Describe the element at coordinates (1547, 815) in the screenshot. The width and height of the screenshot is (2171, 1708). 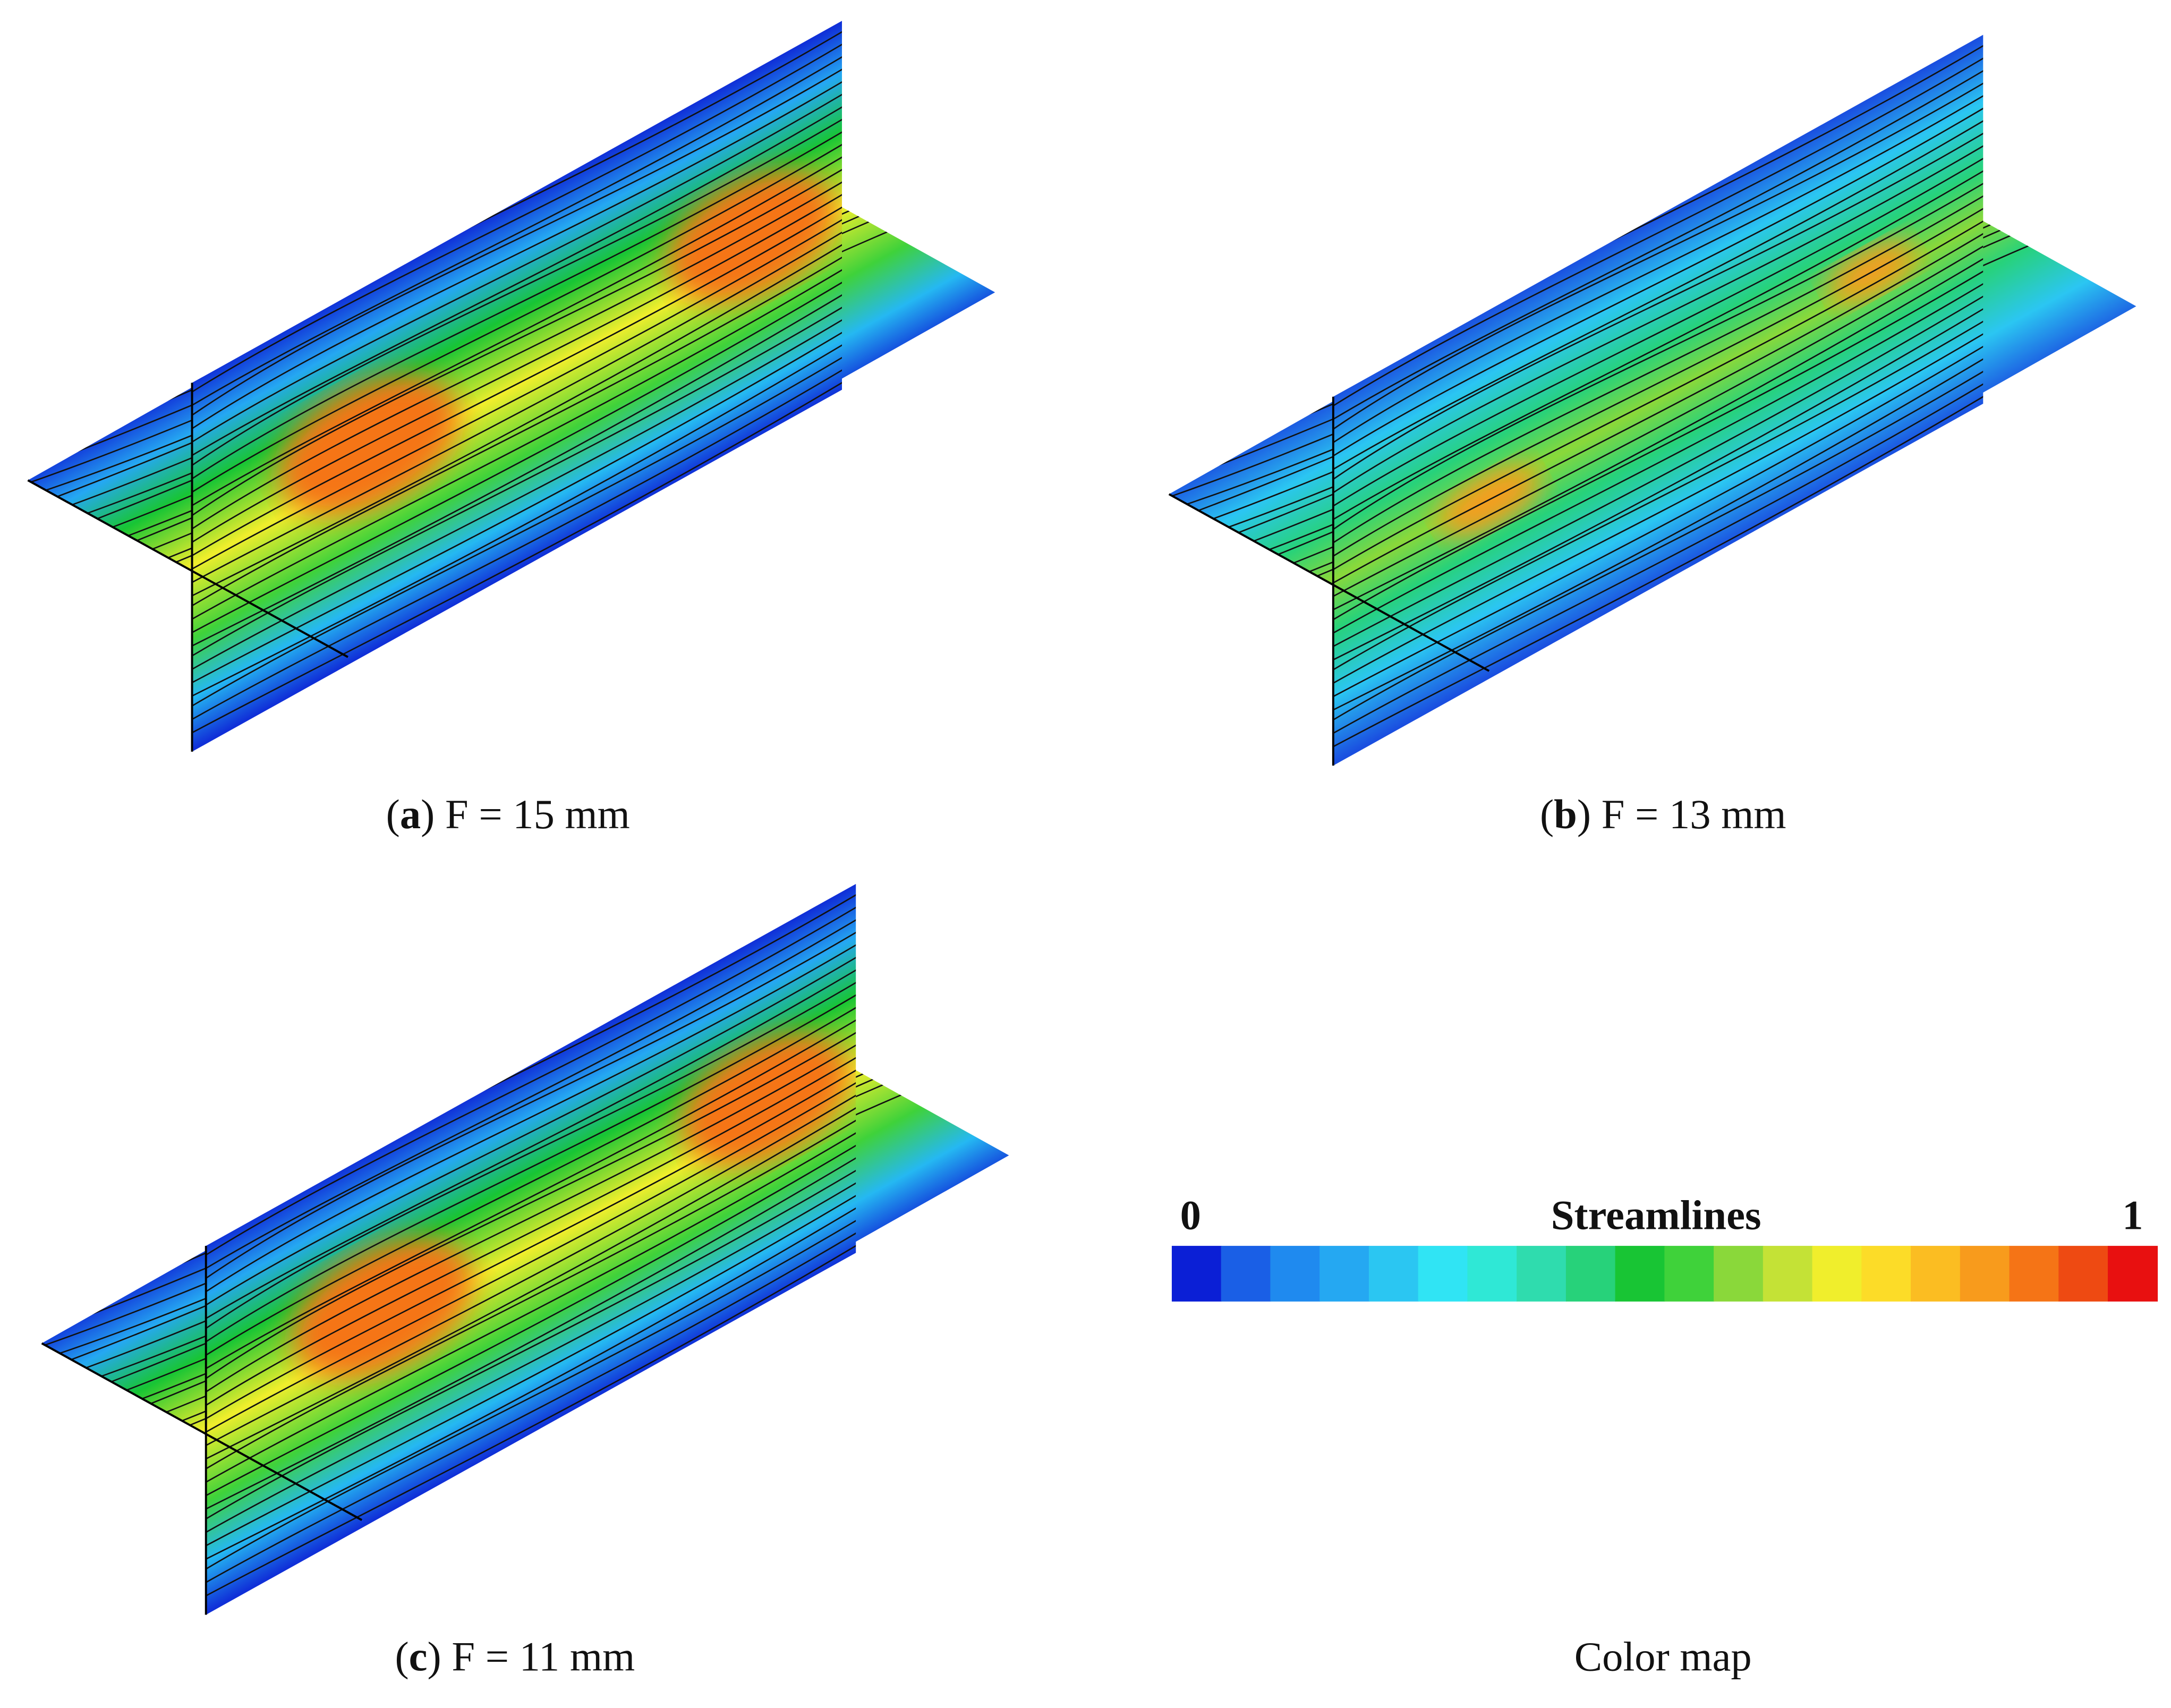
I see `caption-open: (` at that location.